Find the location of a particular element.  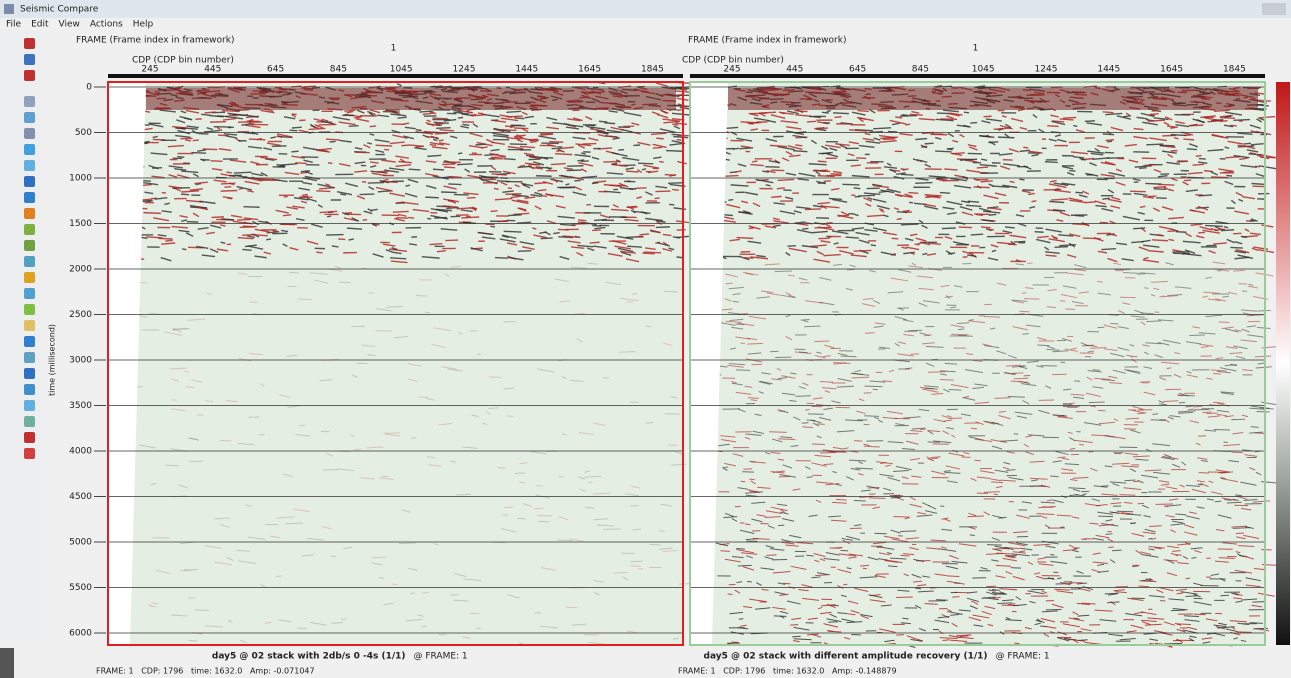

close-button is located at coordinates (1274, 9).